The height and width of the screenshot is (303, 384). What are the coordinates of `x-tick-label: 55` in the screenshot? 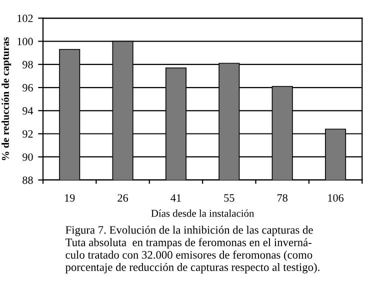 It's located at (229, 198).